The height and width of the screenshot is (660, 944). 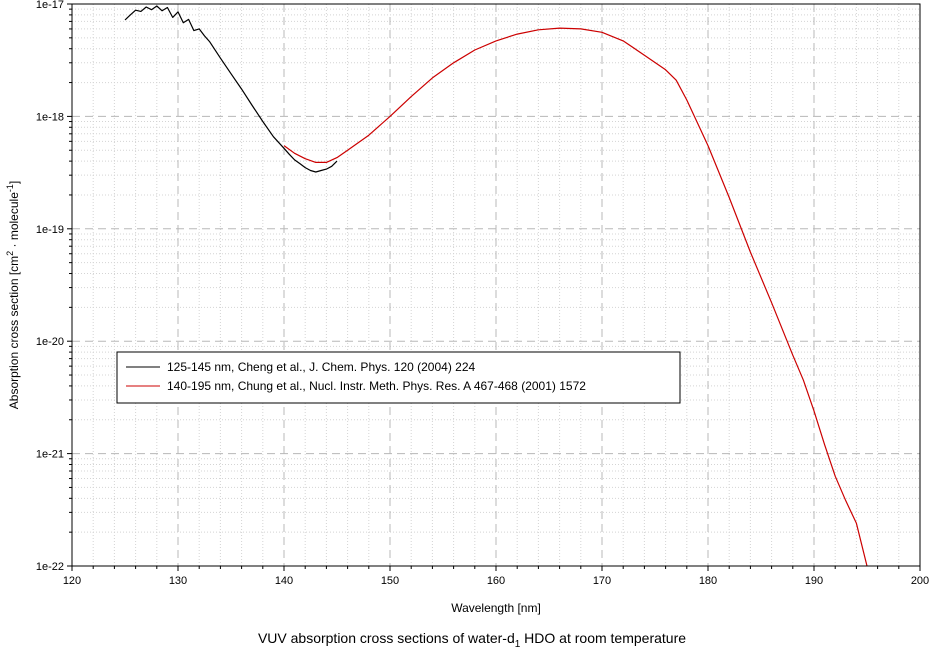 What do you see at coordinates (284, 581) in the screenshot?
I see `x-tick-label: 140` at bounding box center [284, 581].